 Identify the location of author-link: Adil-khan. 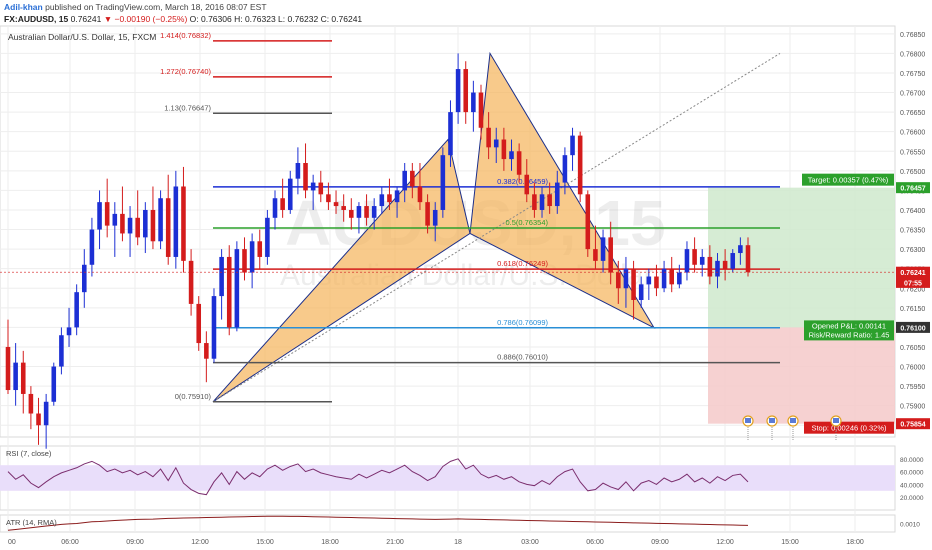
(23, 7).